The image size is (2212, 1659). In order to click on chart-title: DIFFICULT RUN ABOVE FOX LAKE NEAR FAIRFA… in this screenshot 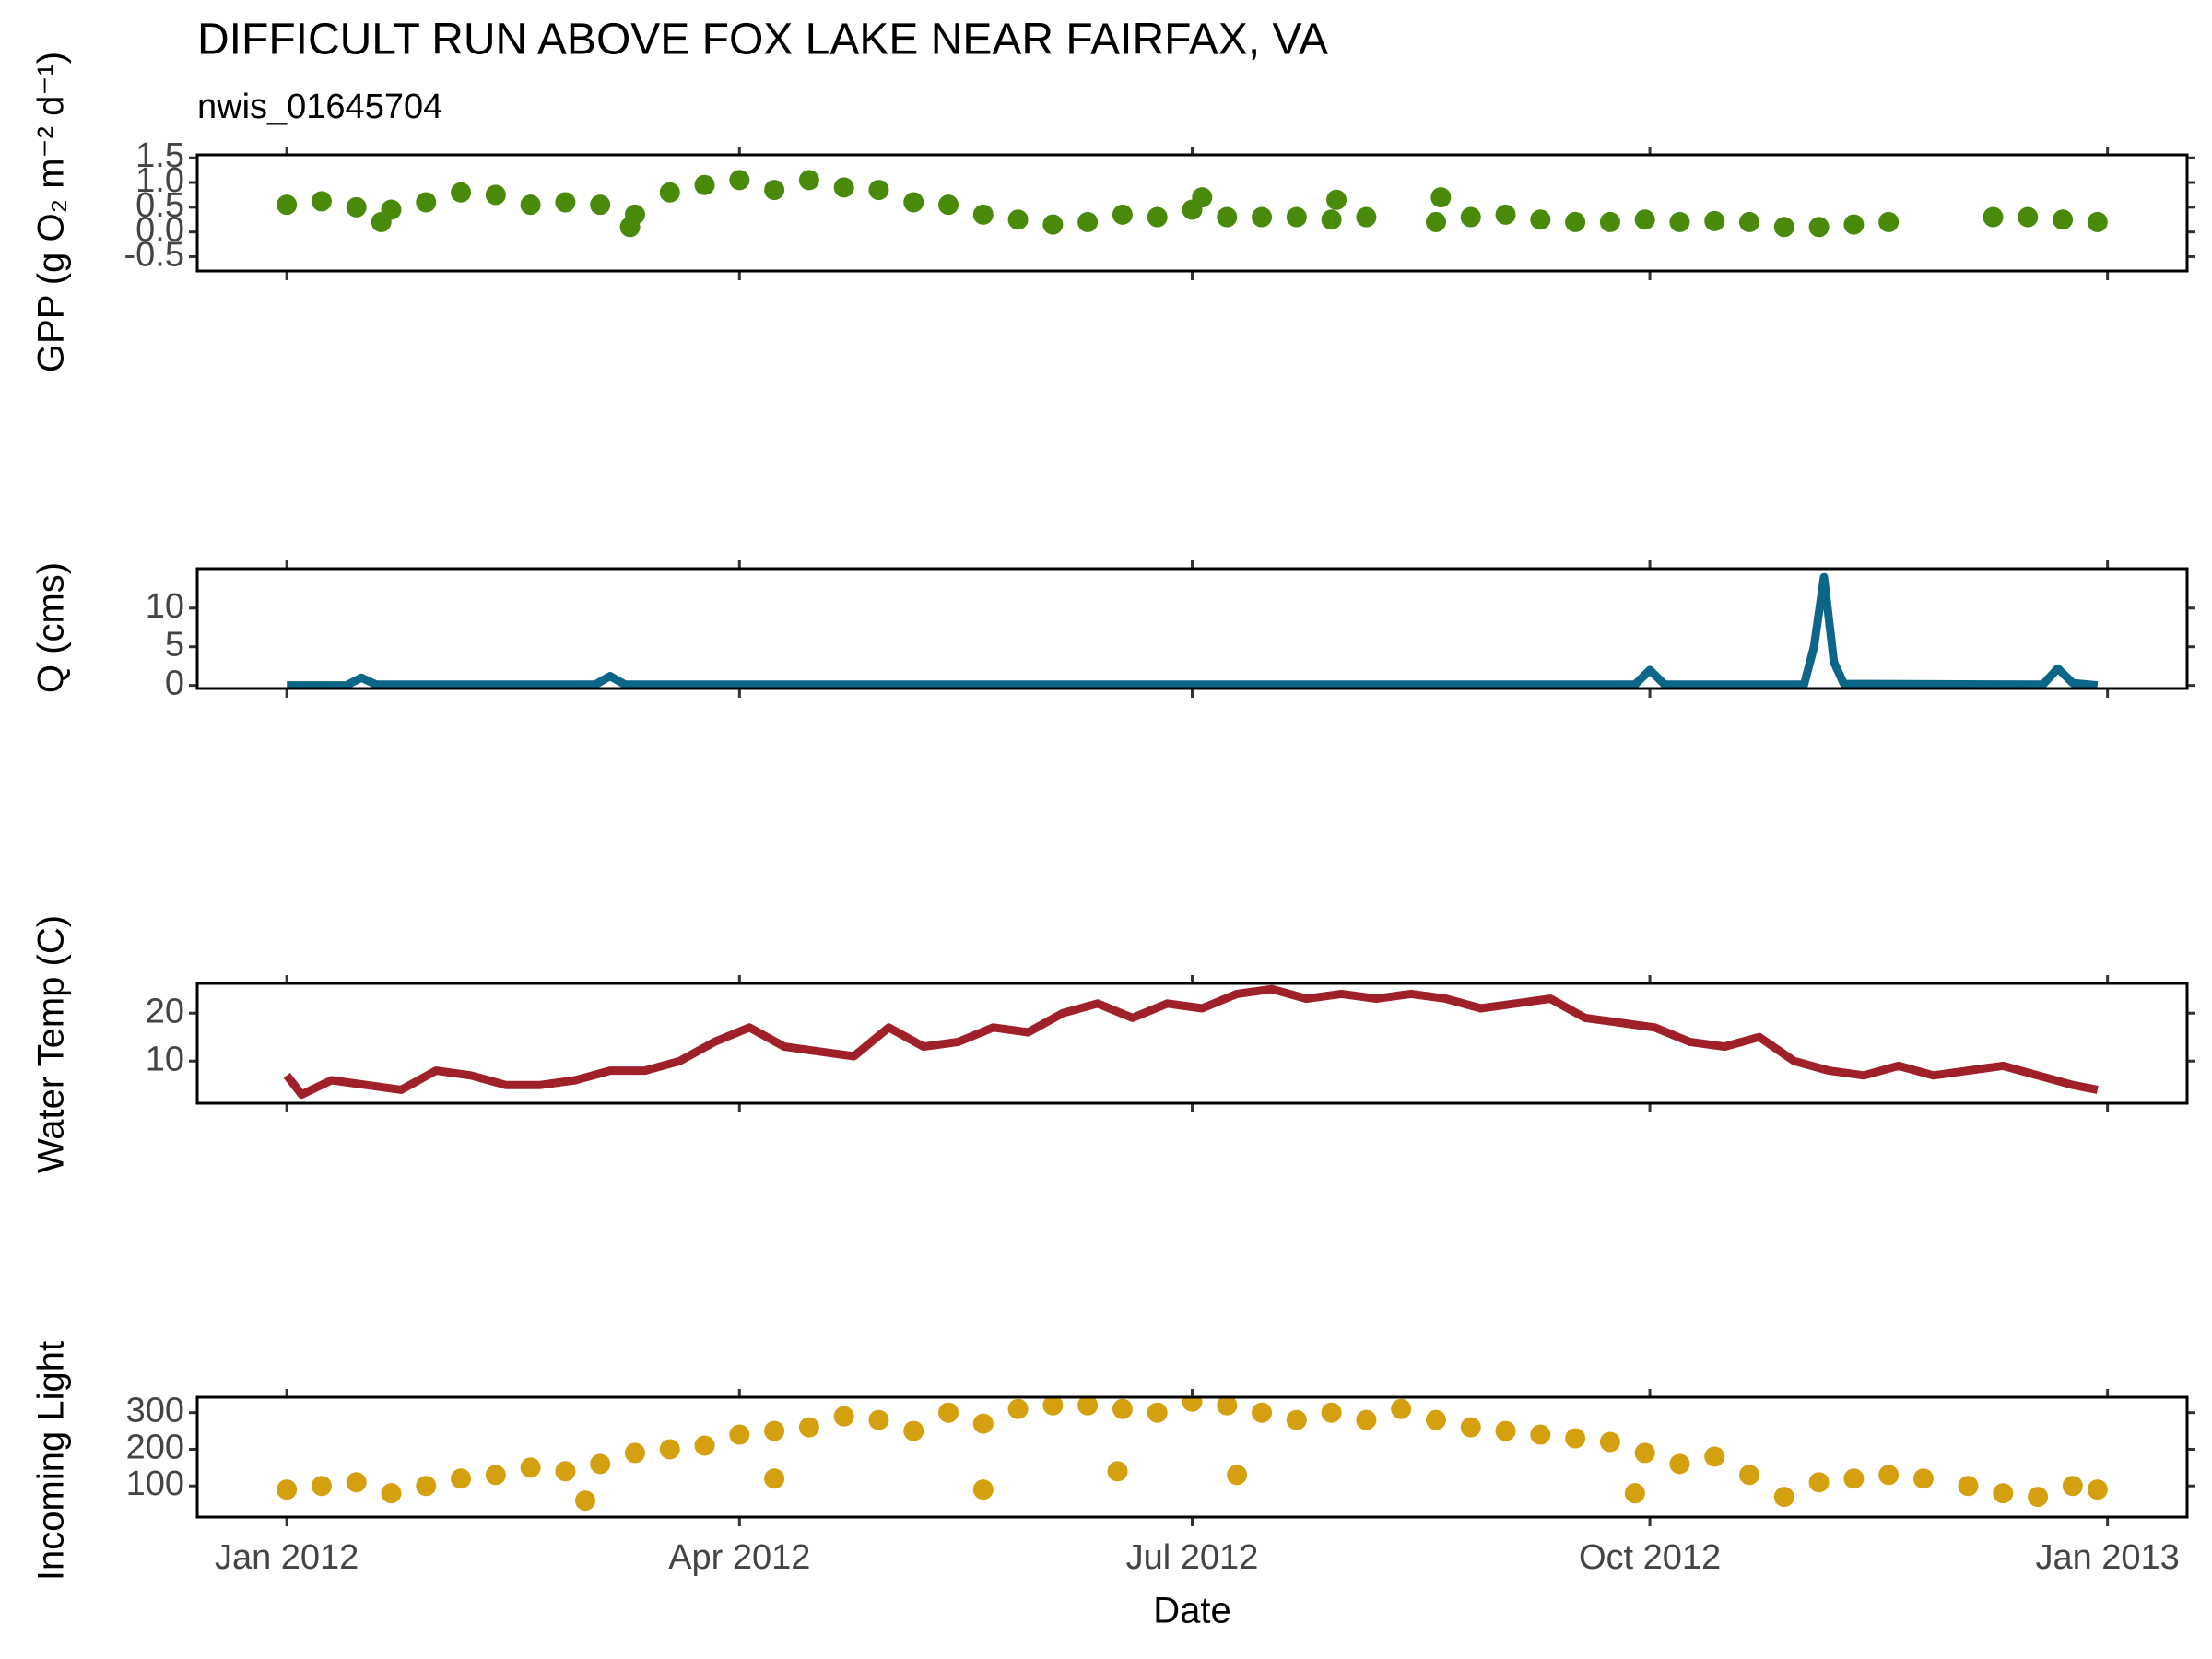, I will do `click(762, 40)`.